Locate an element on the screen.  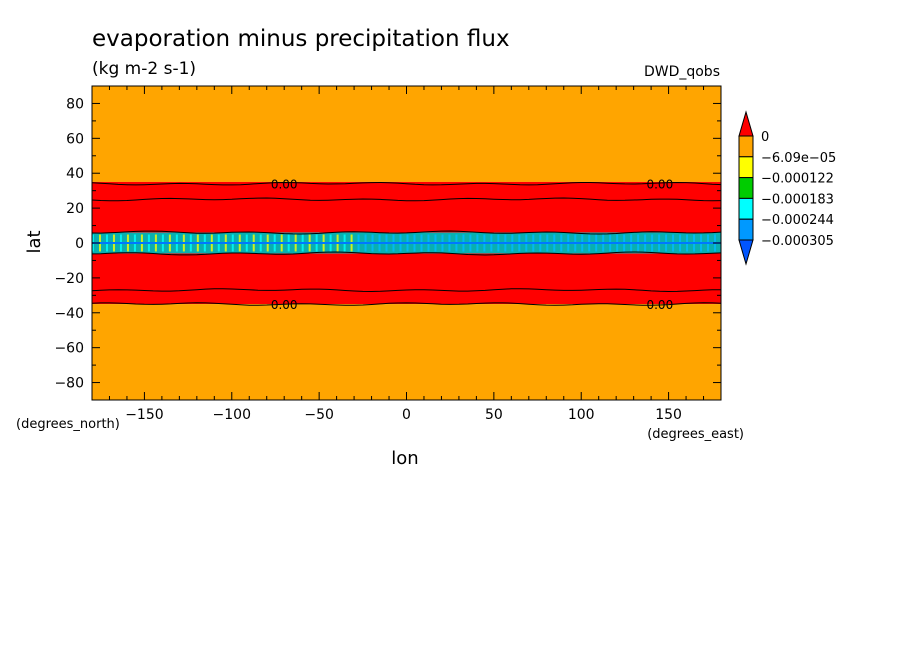
chart-title: evaporation minus precipitation flux is located at coordinates (301, 39).